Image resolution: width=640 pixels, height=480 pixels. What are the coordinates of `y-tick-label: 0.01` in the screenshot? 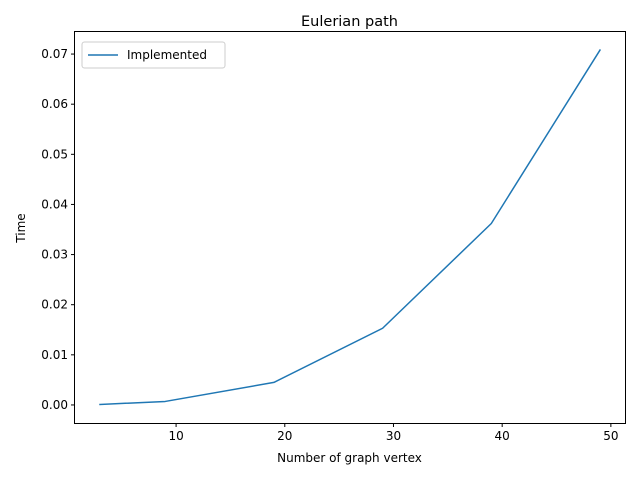 It's located at (54, 355).